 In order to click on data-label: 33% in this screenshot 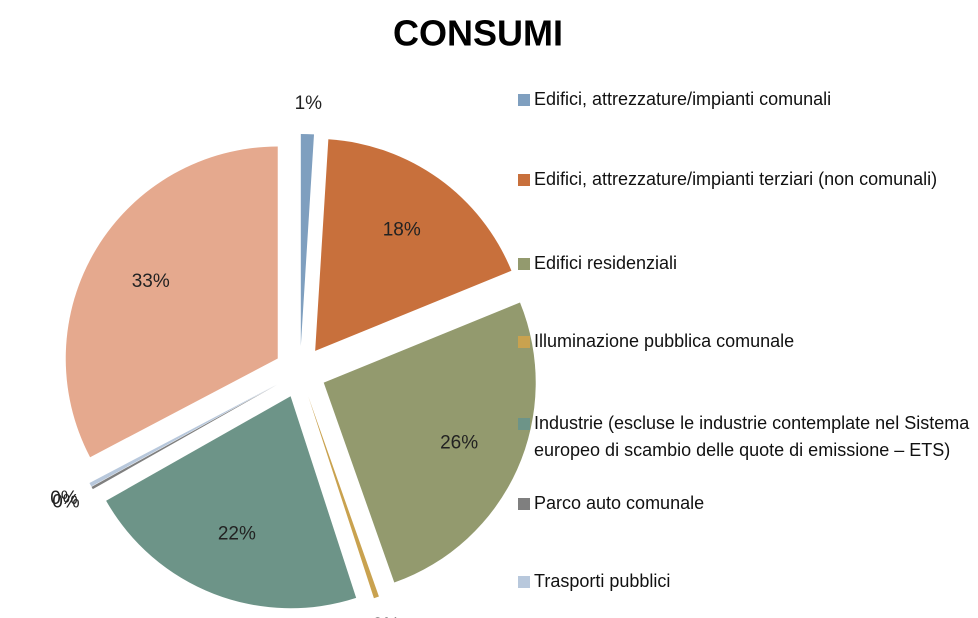, I will do `click(151, 281)`.